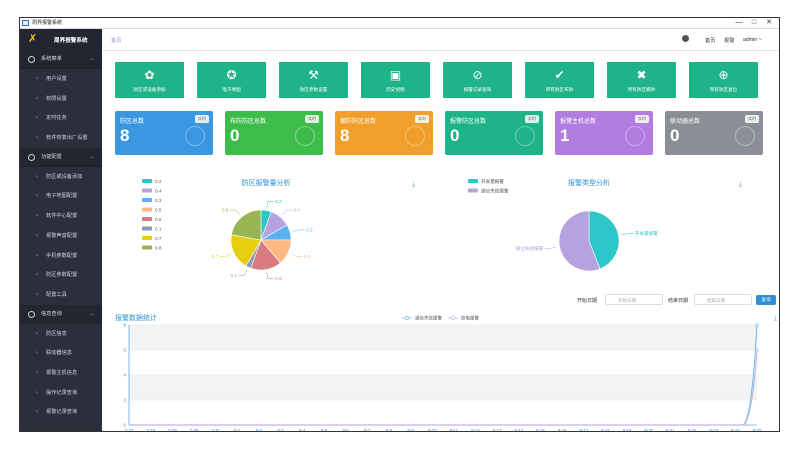 The height and width of the screenshot is (459, 800). I want to click on stat-badge: 实时, so click(532, 119).